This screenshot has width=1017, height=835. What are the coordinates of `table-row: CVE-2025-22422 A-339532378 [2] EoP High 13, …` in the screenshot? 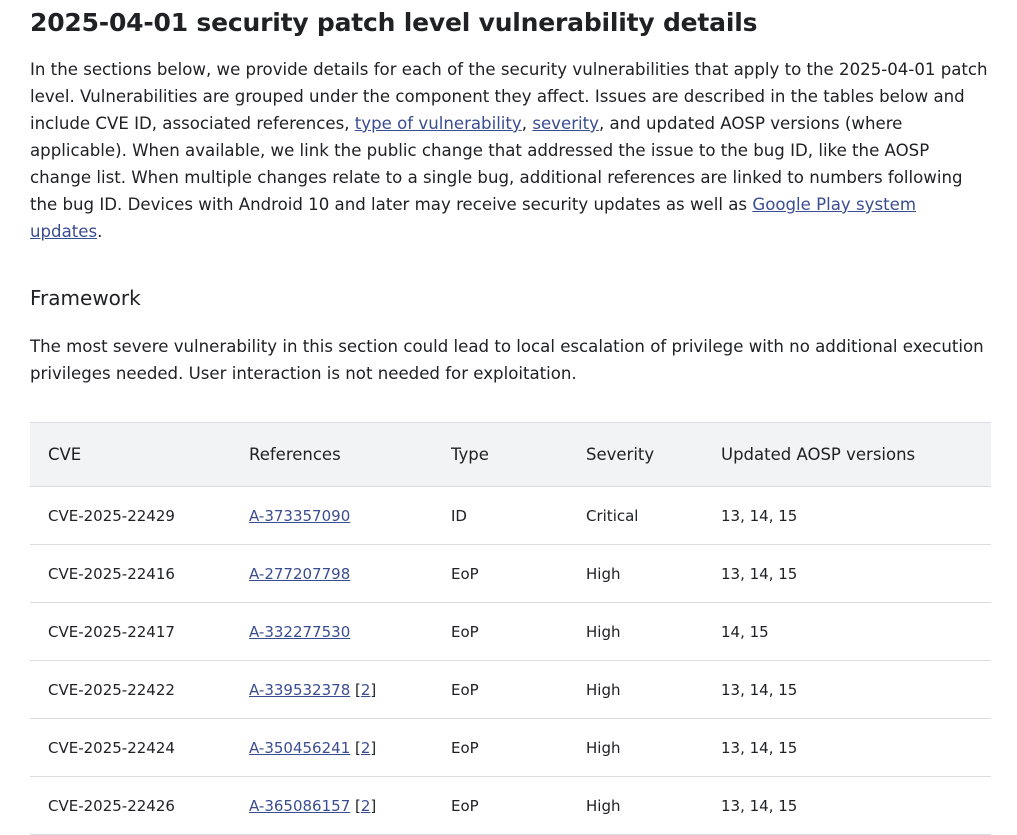 It's located at (510, 689).